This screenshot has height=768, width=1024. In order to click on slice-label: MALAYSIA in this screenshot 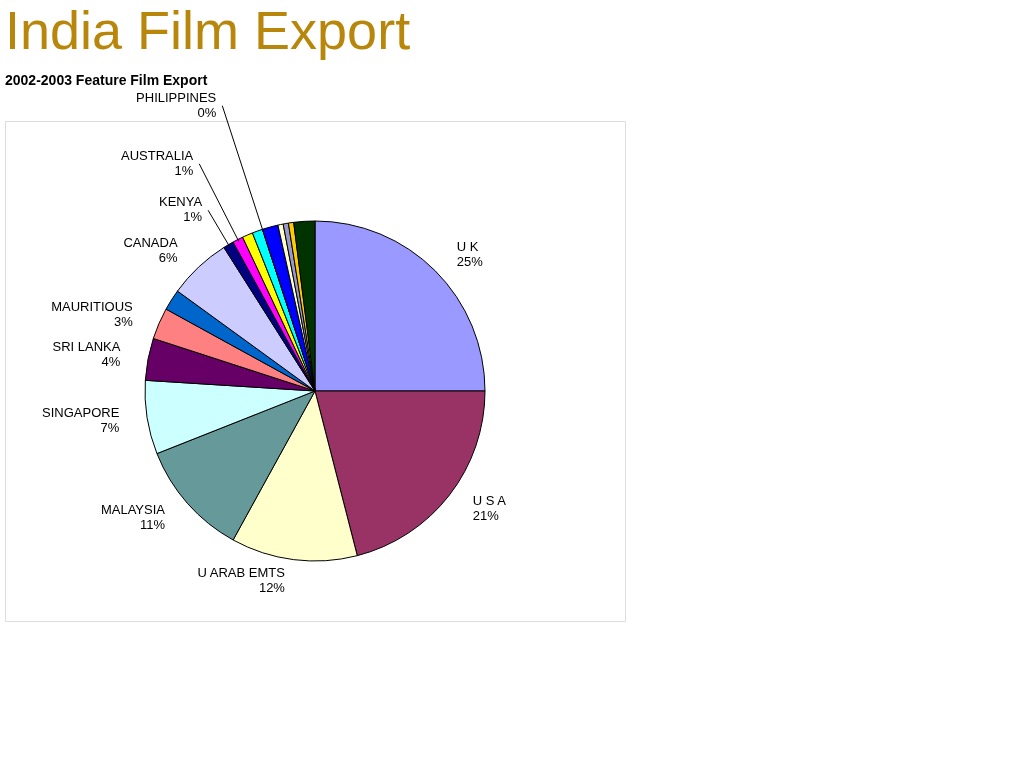, I will do `click(133, 509)`.